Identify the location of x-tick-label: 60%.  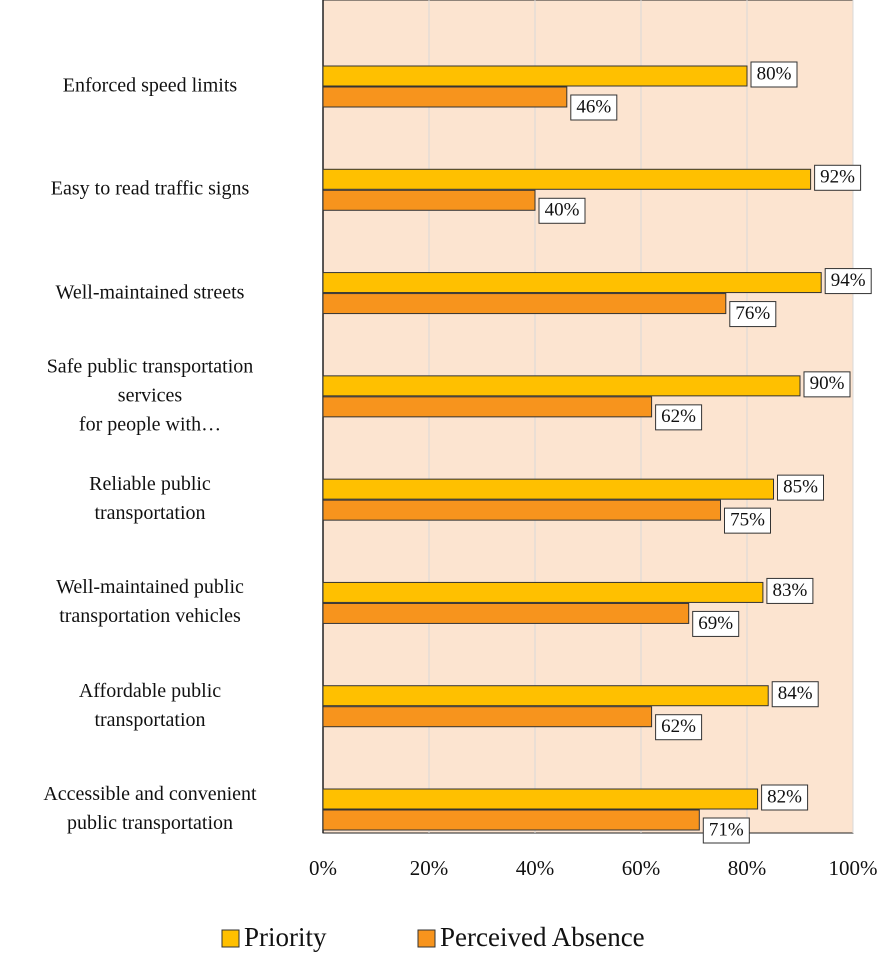
(641, 868).